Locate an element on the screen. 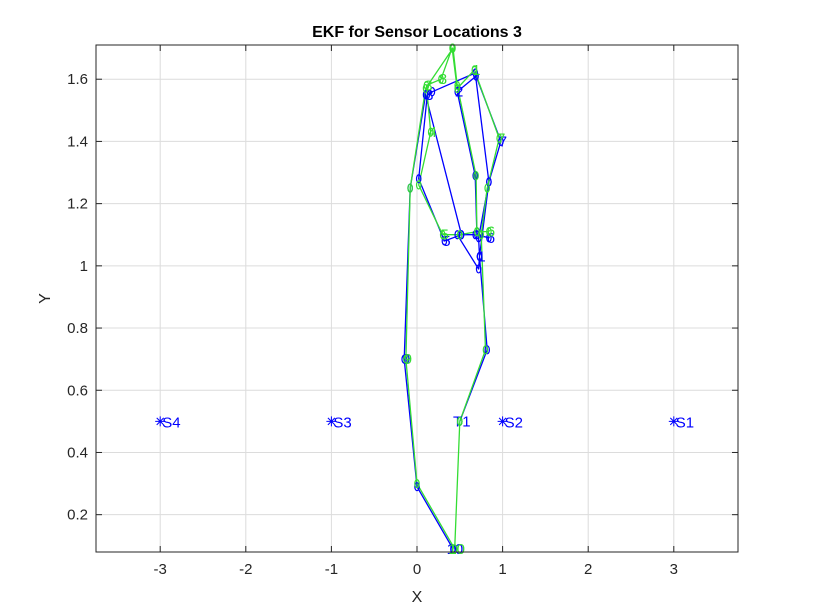 This screenshot has width=818, height=610. x-tick-label: -2 is located at coordinates (245, 569).